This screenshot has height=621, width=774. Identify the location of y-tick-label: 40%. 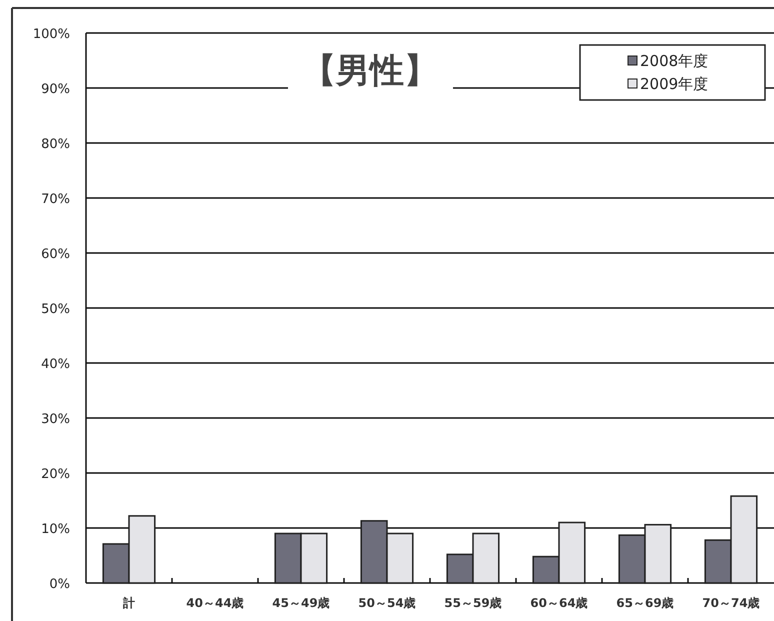
(55, 364).